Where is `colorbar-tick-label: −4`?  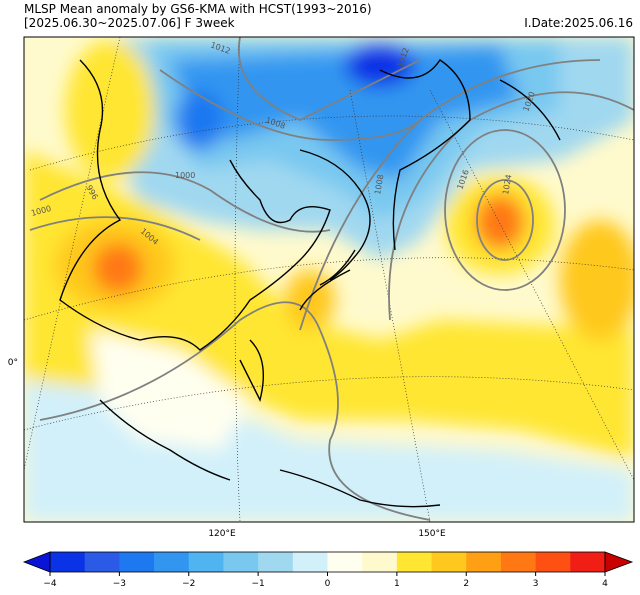 colorbar-tick-label: −4 is located at coordinates (50, 584).